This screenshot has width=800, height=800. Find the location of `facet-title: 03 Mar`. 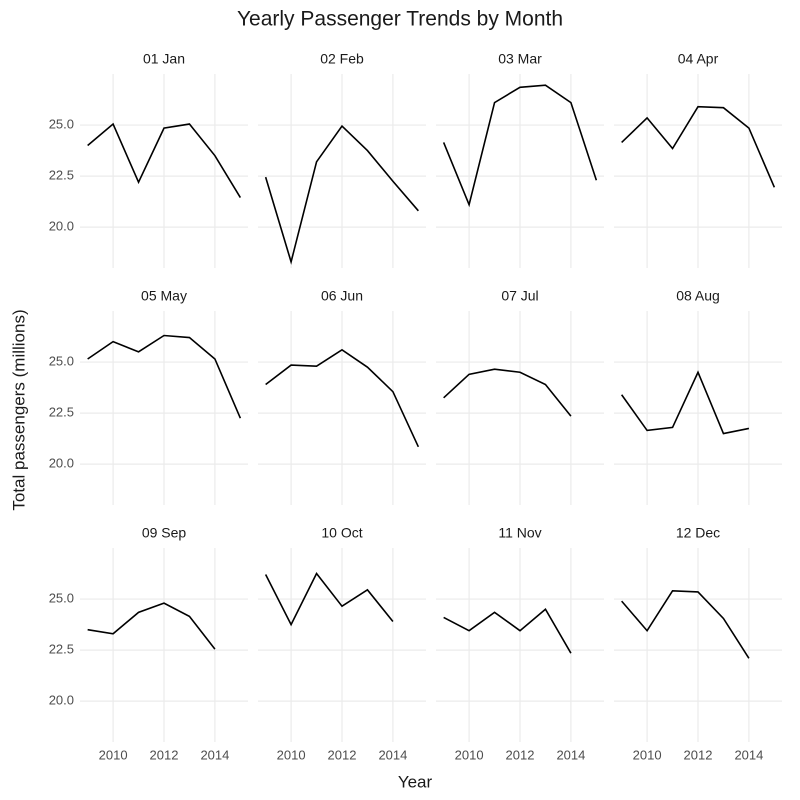

facet-title: 03 Mar is located at coordinates (520, 59).